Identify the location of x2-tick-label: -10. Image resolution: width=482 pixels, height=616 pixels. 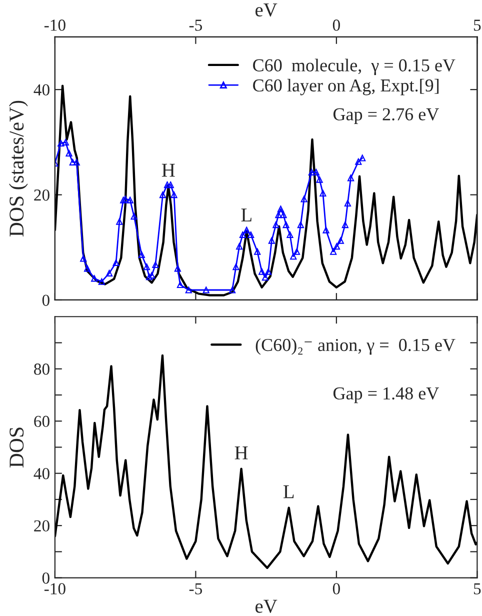
(55, 25).